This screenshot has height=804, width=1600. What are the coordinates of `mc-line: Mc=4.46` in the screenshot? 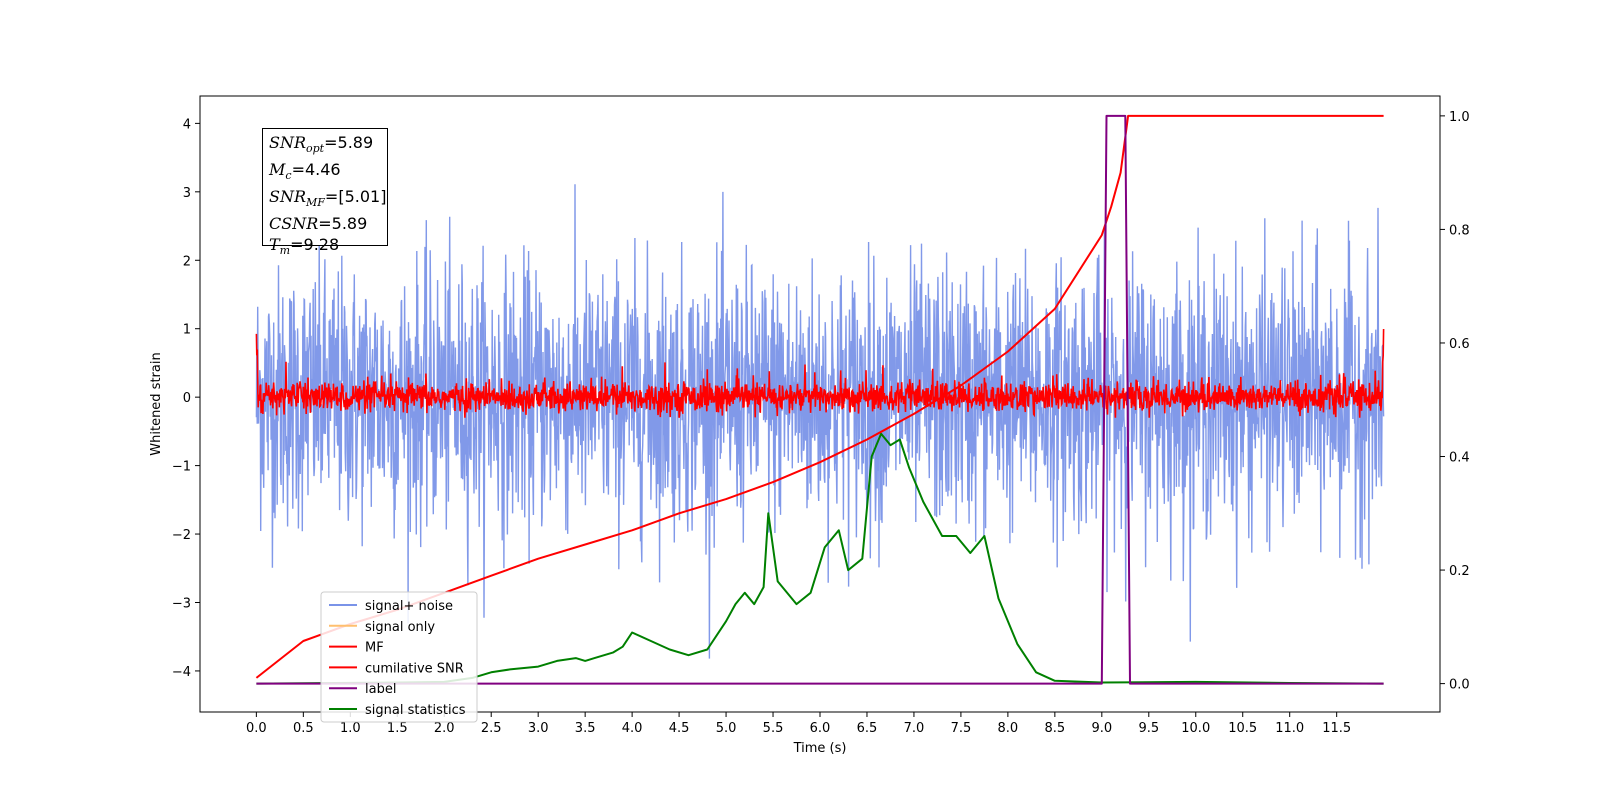 It's located at (328, 173).